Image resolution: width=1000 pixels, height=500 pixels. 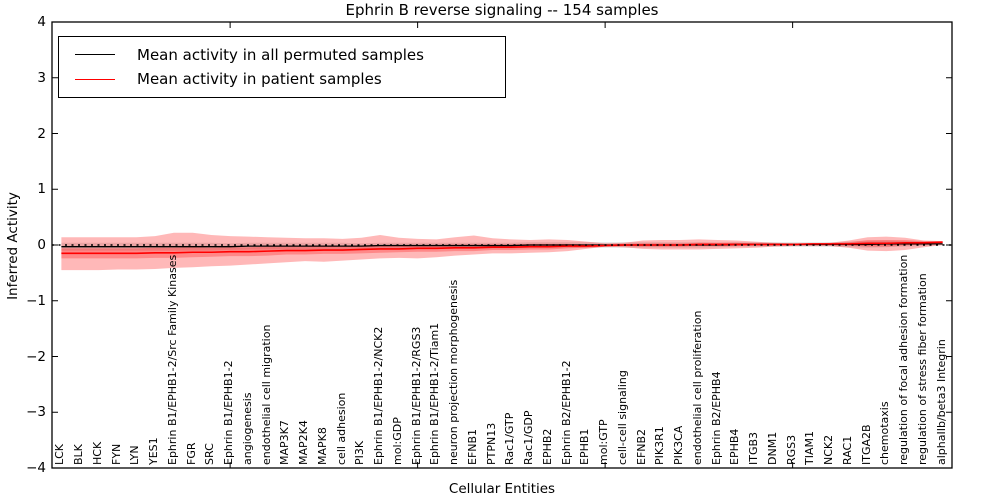 I want to click on x-tick-label: HCK, so click(x=97, y=453).